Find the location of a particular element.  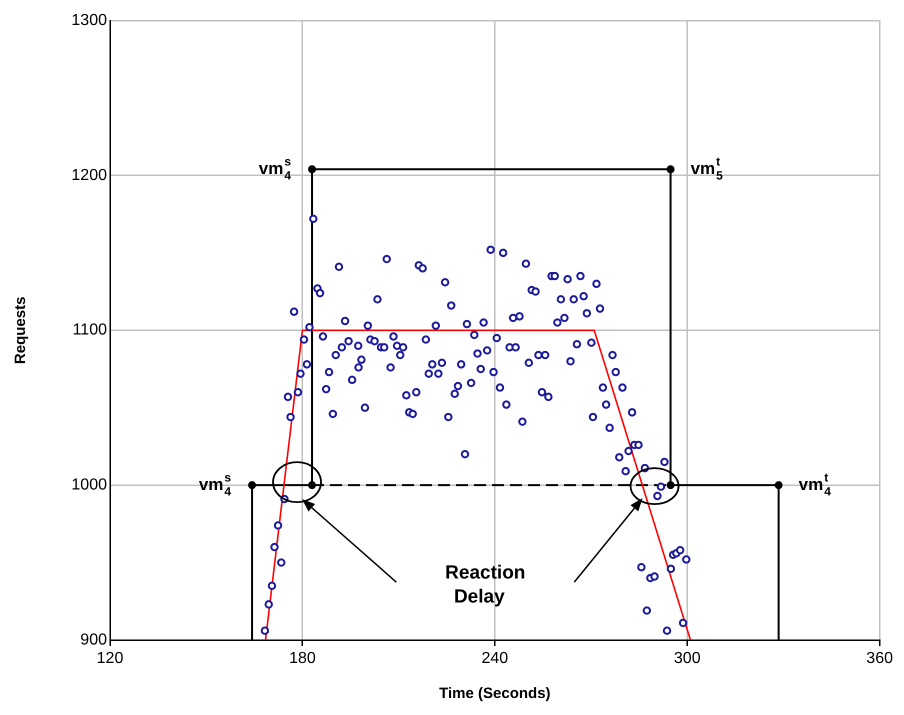

x-axis-title: Time (Seconds) is located at coordinates (495, 693).